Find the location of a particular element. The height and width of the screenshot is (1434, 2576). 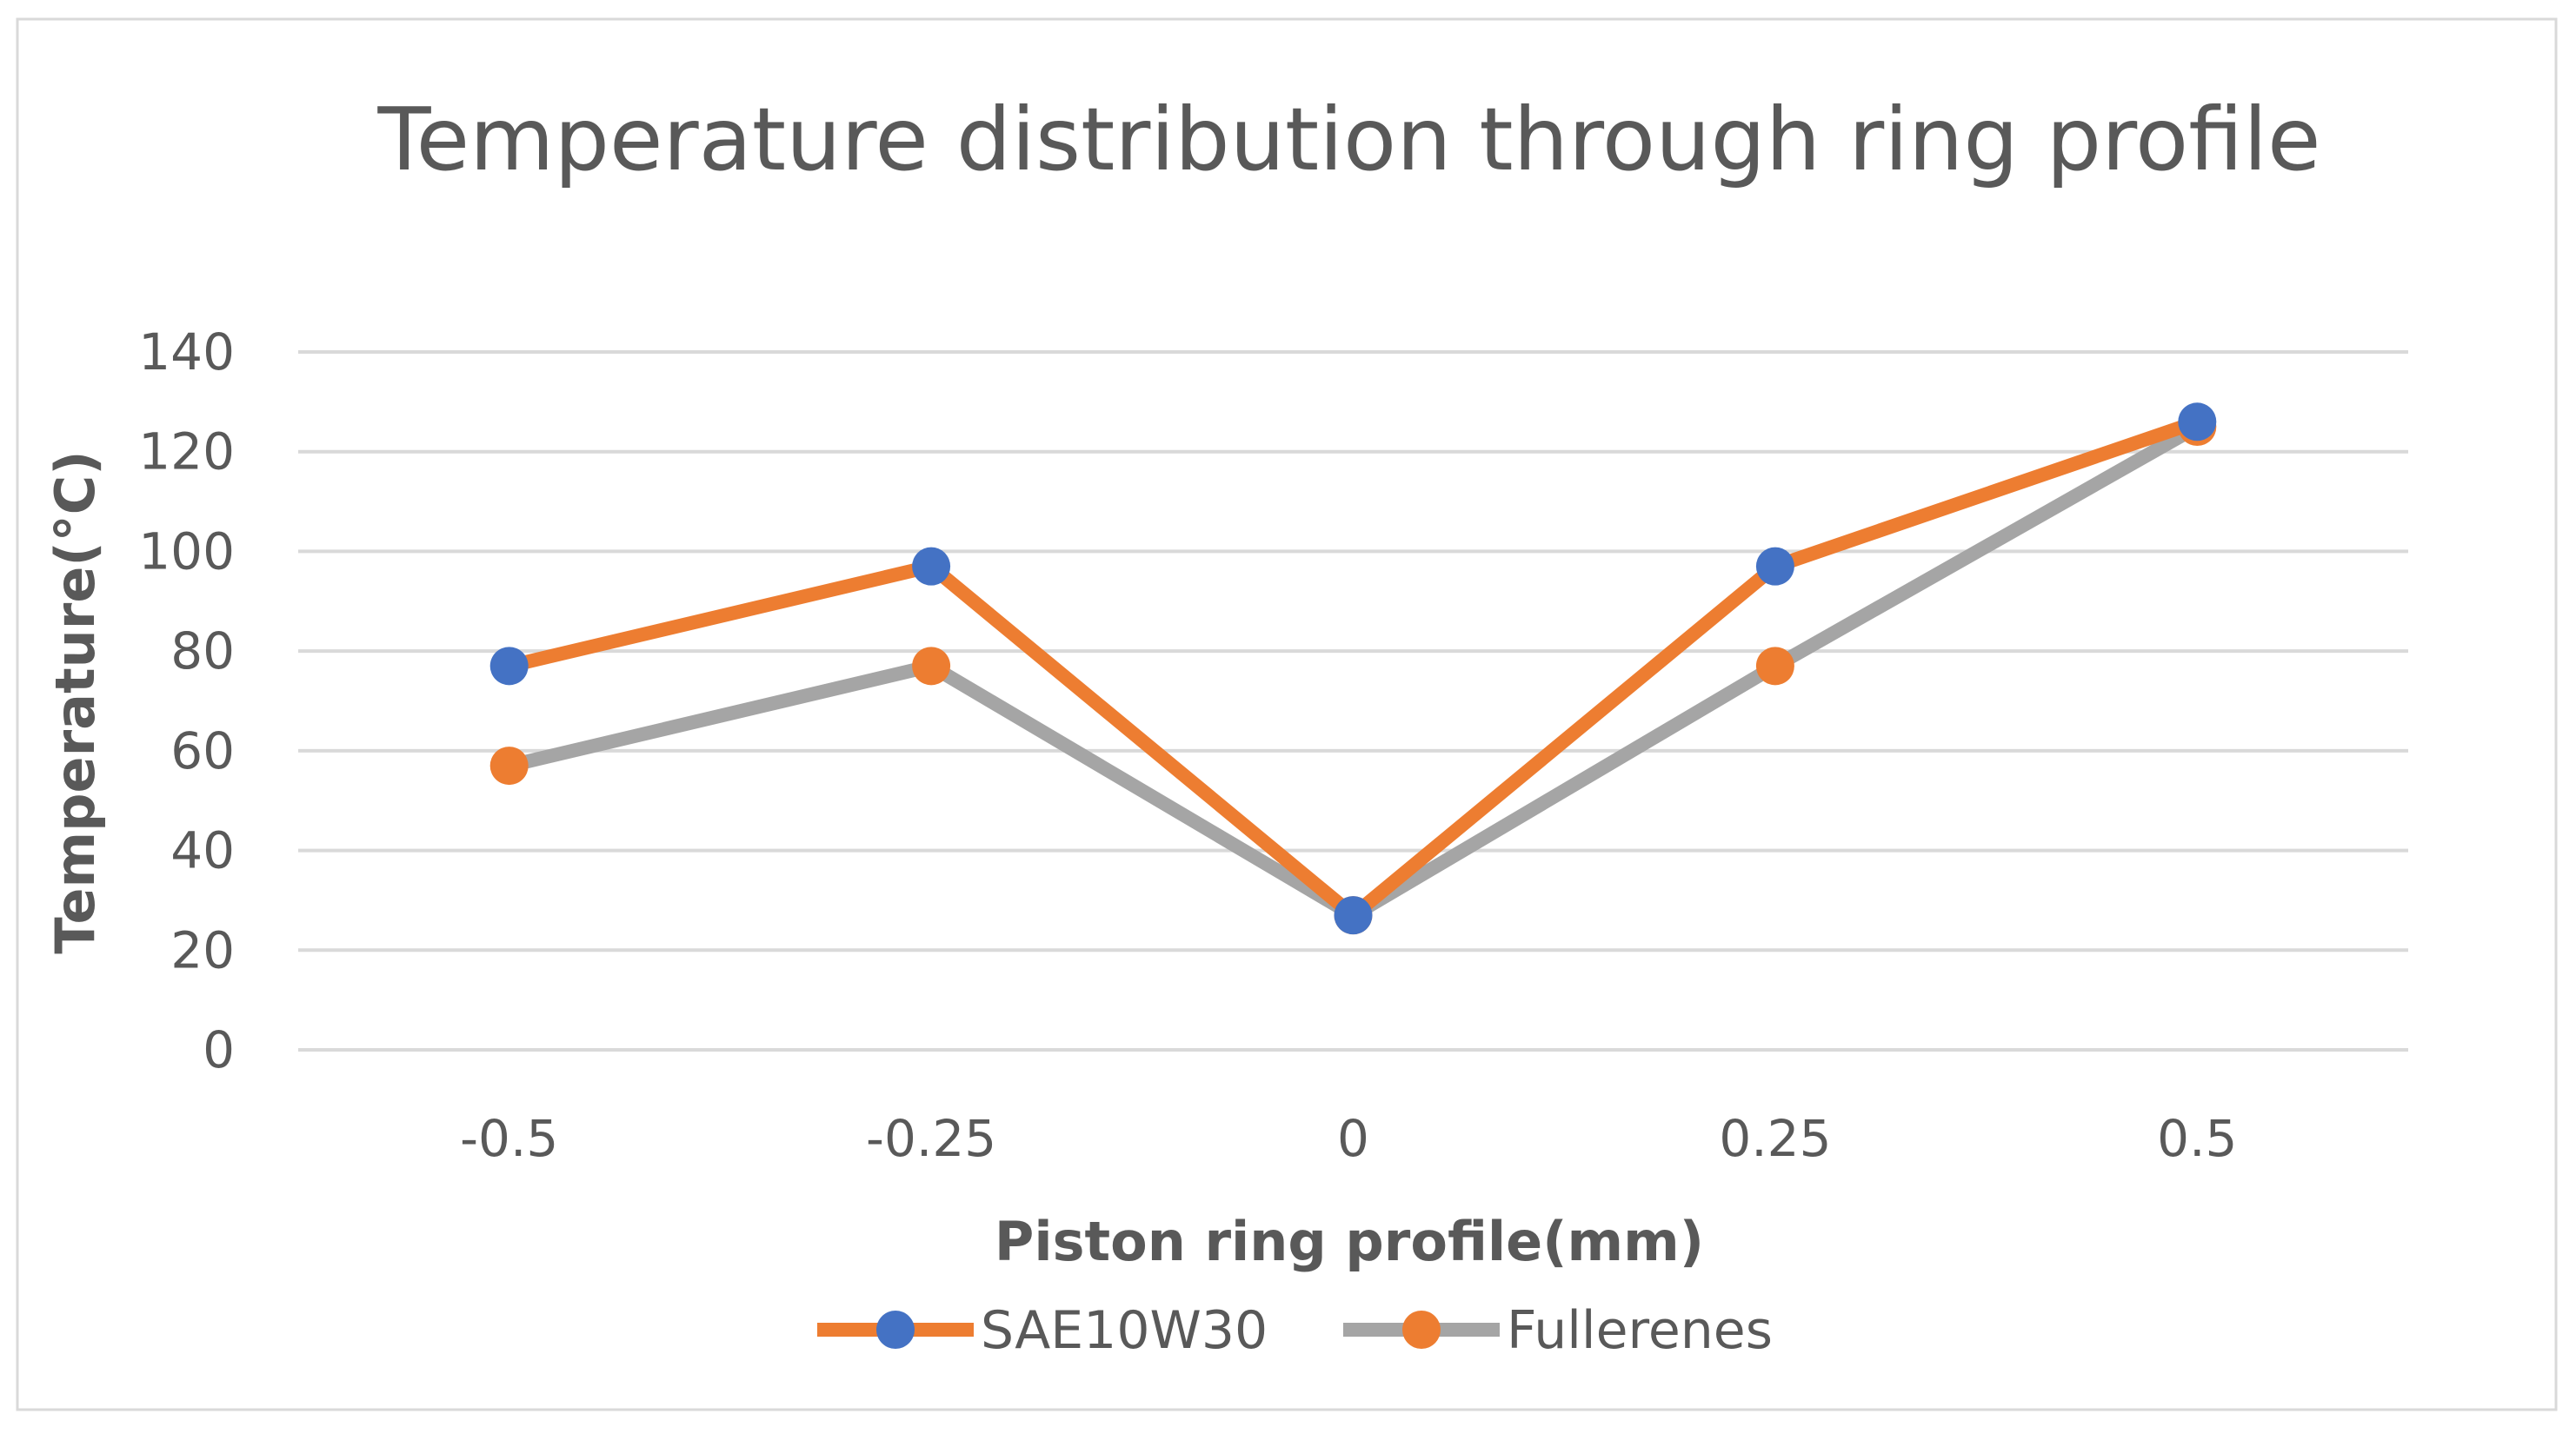

x-tick-label: 0.25 is located at coordinates (1775, 1138).